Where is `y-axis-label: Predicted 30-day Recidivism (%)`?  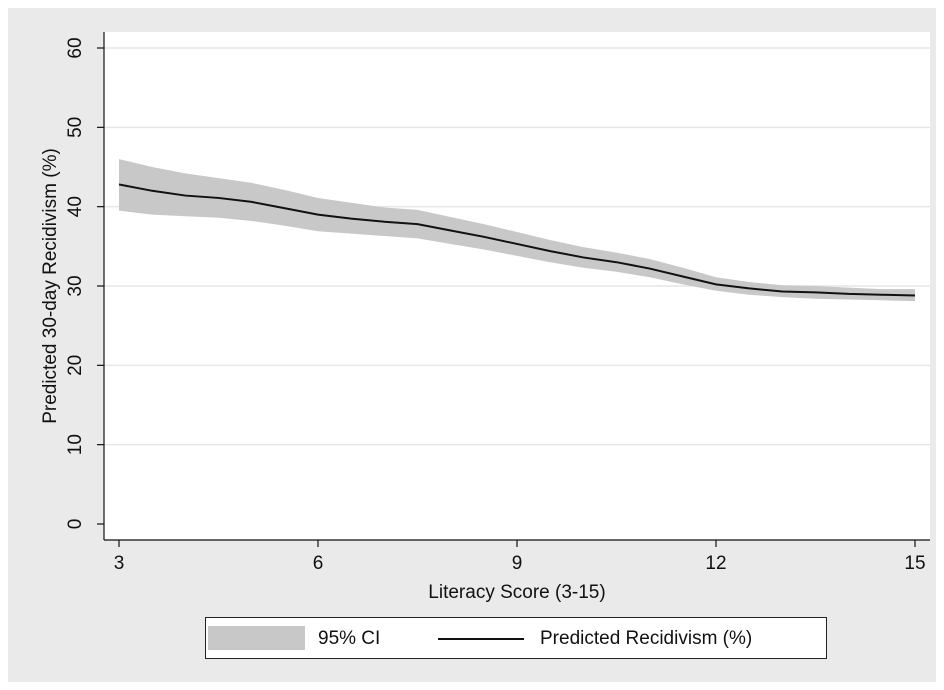 y-axis-label: Predicted 30-day Recidivism (%) is located at coordinates (50, 286).